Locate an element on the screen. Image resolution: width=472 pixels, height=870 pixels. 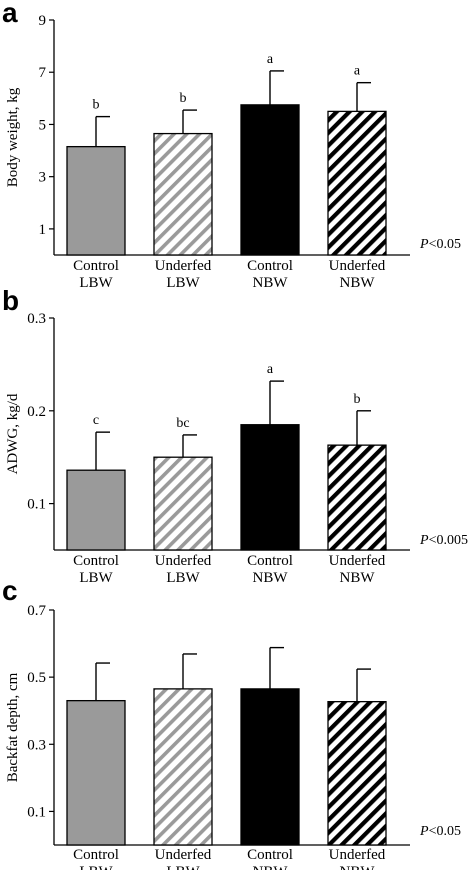
significance-label: c is located at coordinates (96, 420).